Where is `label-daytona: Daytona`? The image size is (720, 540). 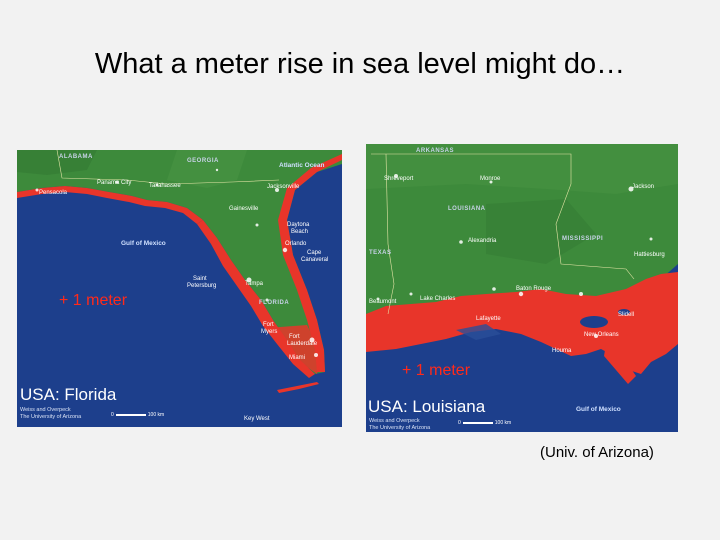 label-daytona: Daytona is located at coordinates (298, 225).